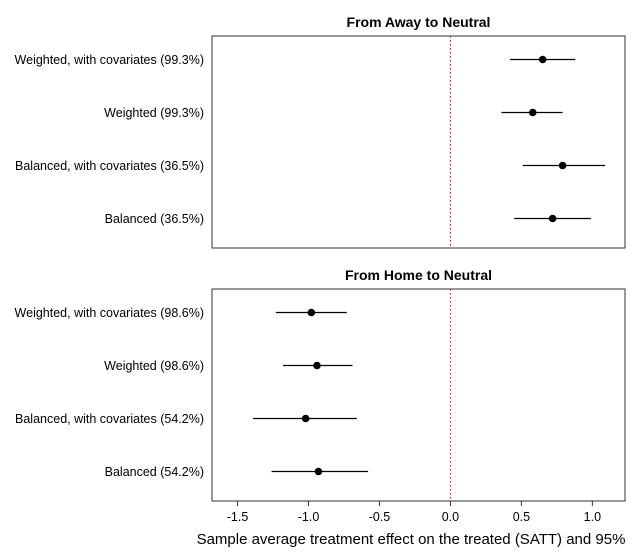 The height and width of the screenshot is (553, 634). I want to click on x-axis: -1.5 -1.0 -0.5 0.0 0.5 1.0, so click(414, 512).